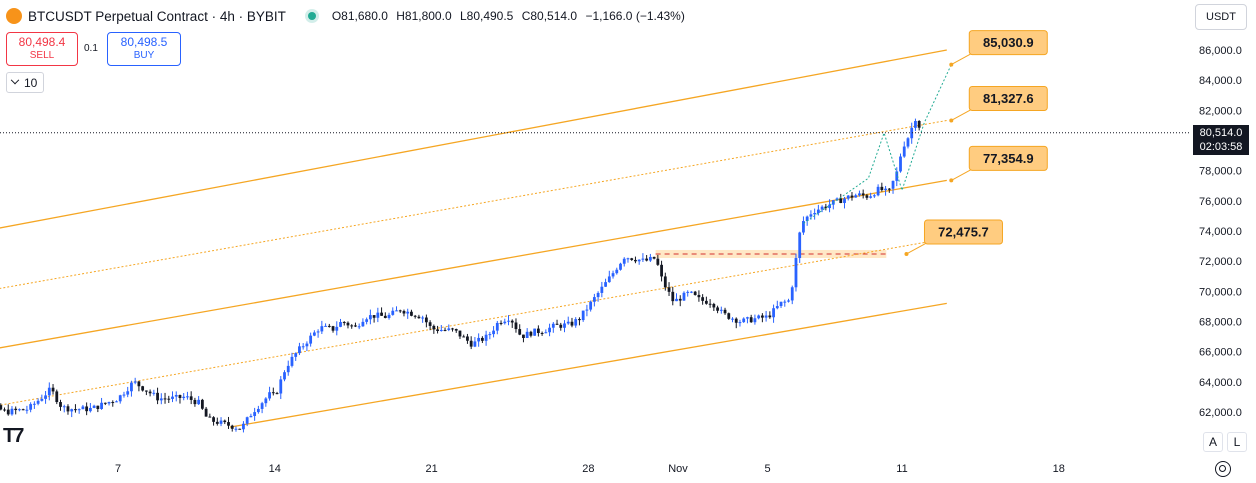 This screenshot has width=1256, height=483. What do you see at coordinates (771, 253) in the screenshot?
I see `horizontal-level` at bounding box center [771, 253].